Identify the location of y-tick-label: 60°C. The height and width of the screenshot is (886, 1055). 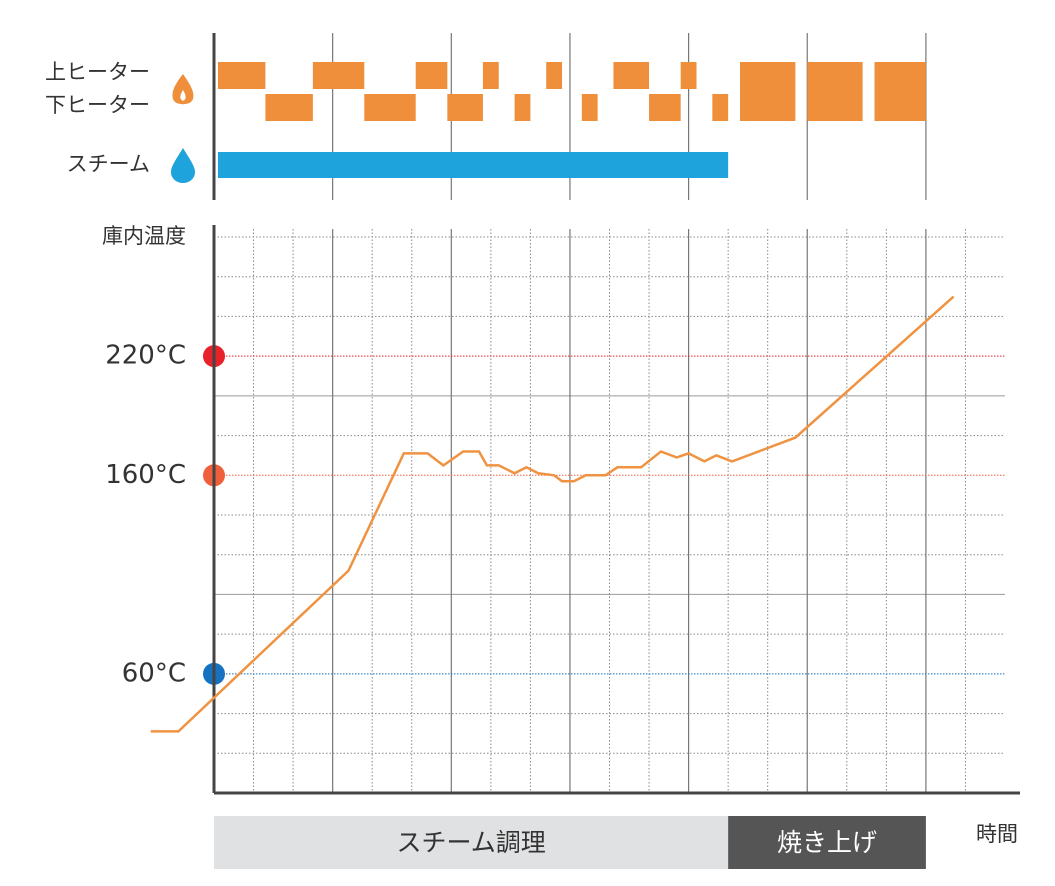
(154, 673).